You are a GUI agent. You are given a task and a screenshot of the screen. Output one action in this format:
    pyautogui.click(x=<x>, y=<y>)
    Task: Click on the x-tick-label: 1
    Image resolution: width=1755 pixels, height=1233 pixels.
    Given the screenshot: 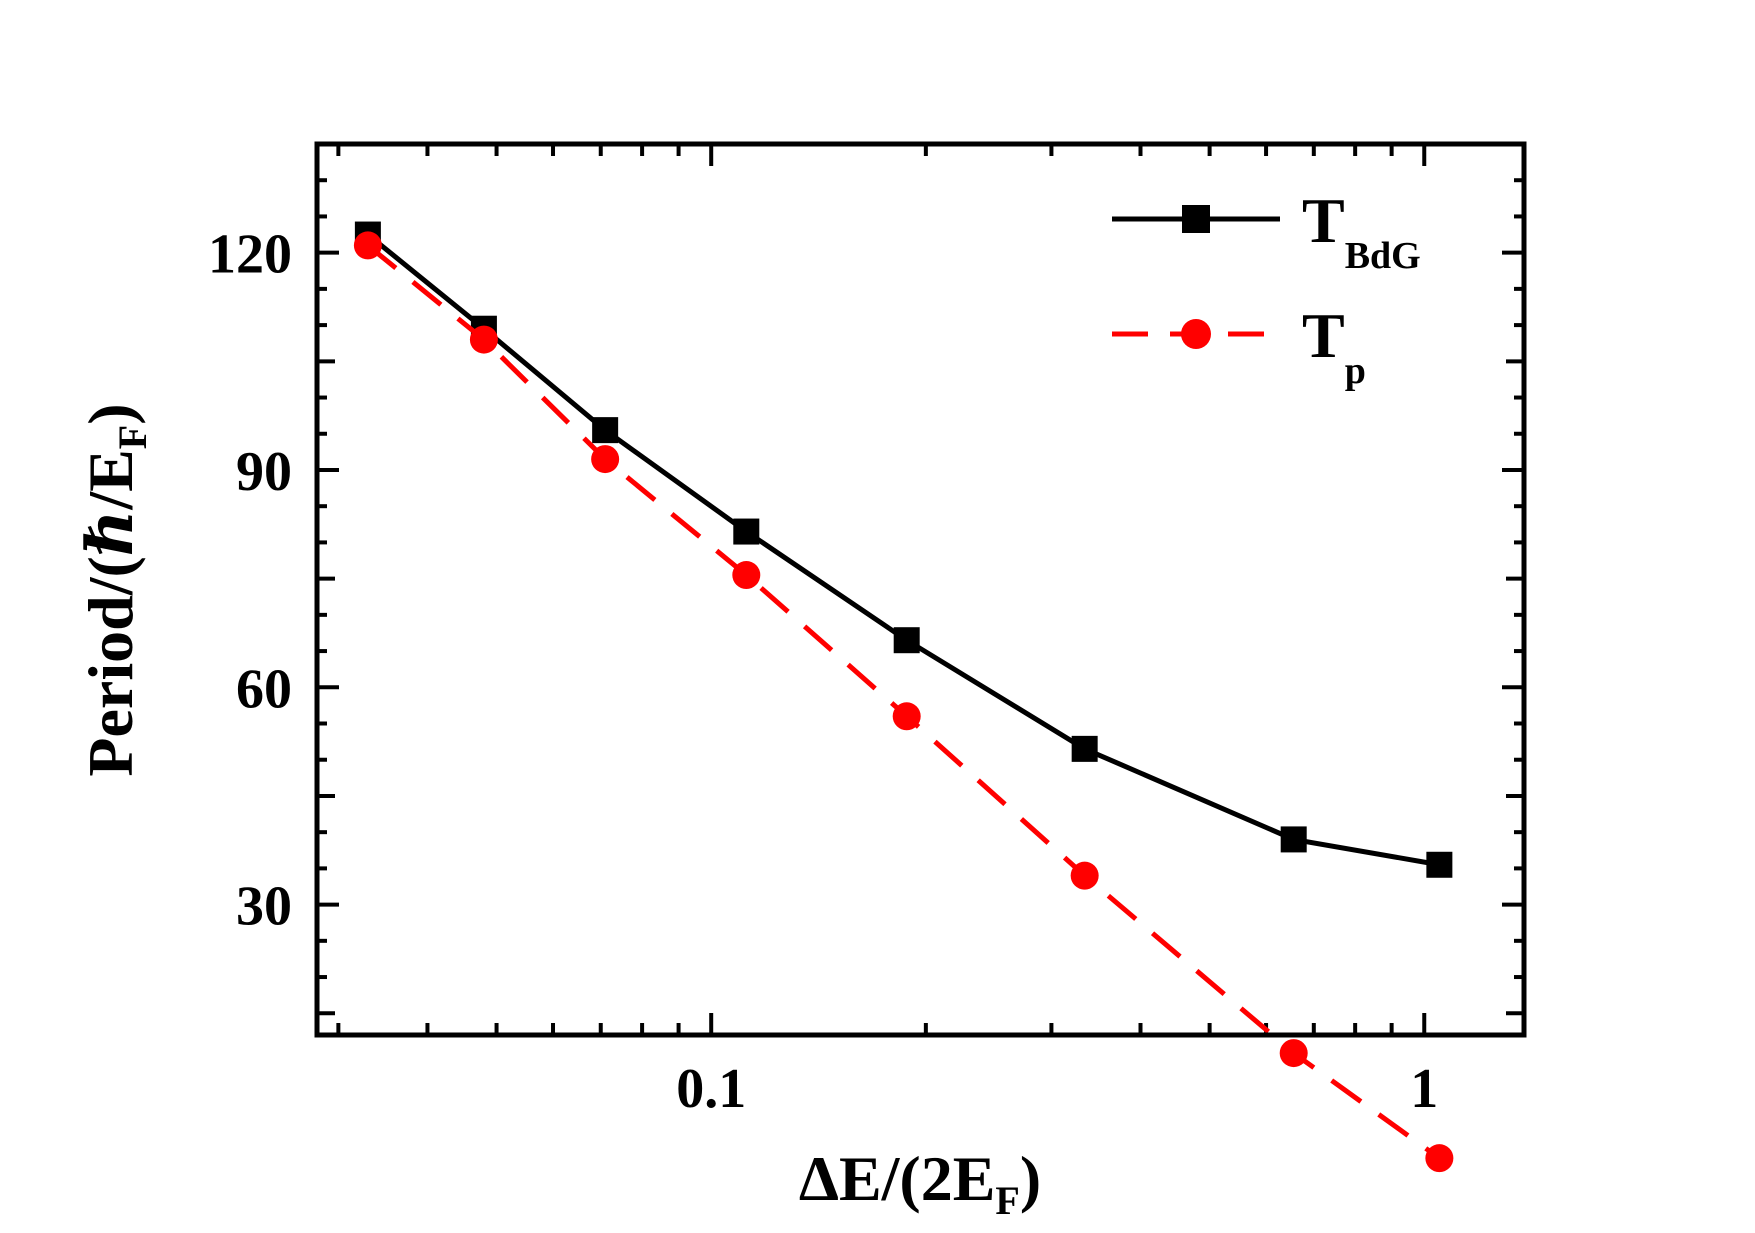 What is the action you would take?
    pyautogui.click(x=1424, y=1089)
    